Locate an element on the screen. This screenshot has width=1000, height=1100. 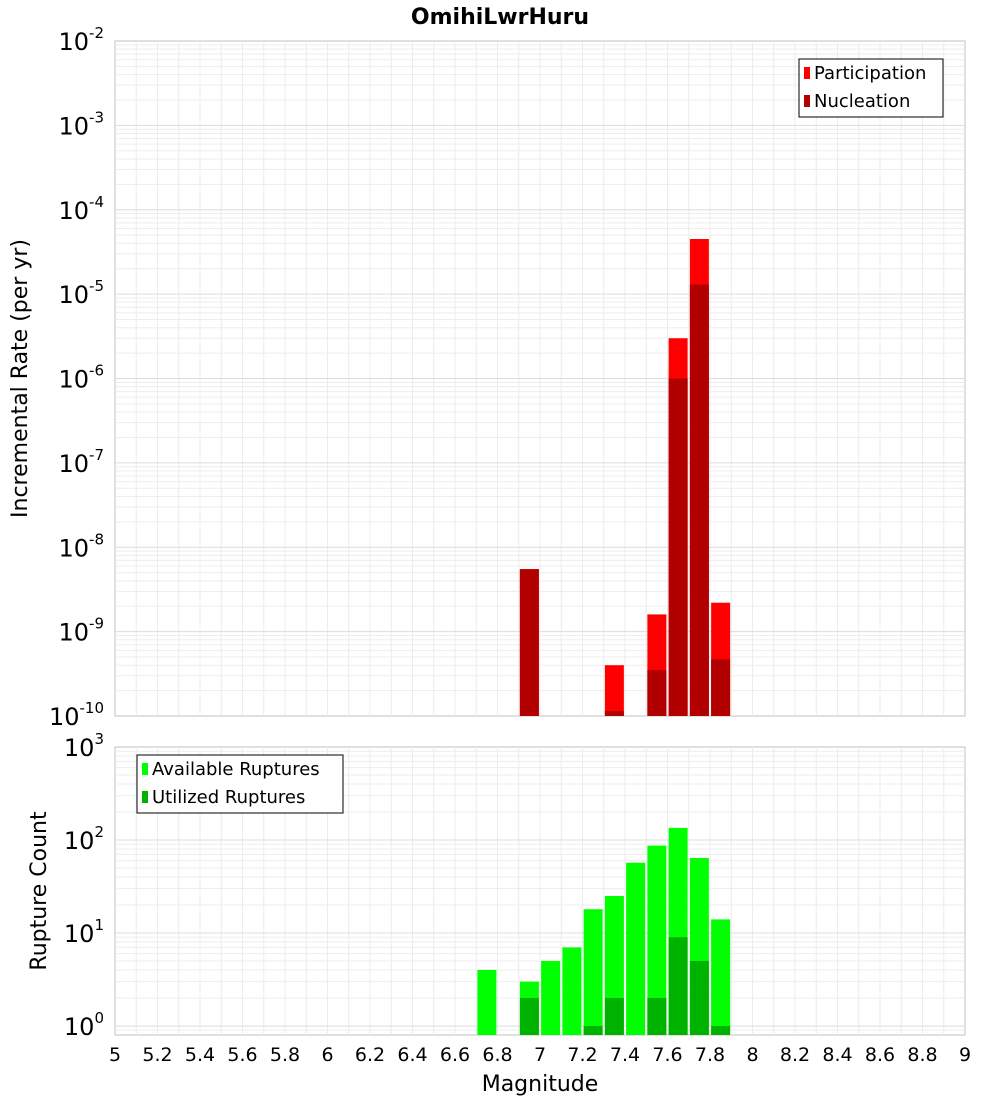
x-tick-label: 7.2 is located at coordinates (582, 1055).